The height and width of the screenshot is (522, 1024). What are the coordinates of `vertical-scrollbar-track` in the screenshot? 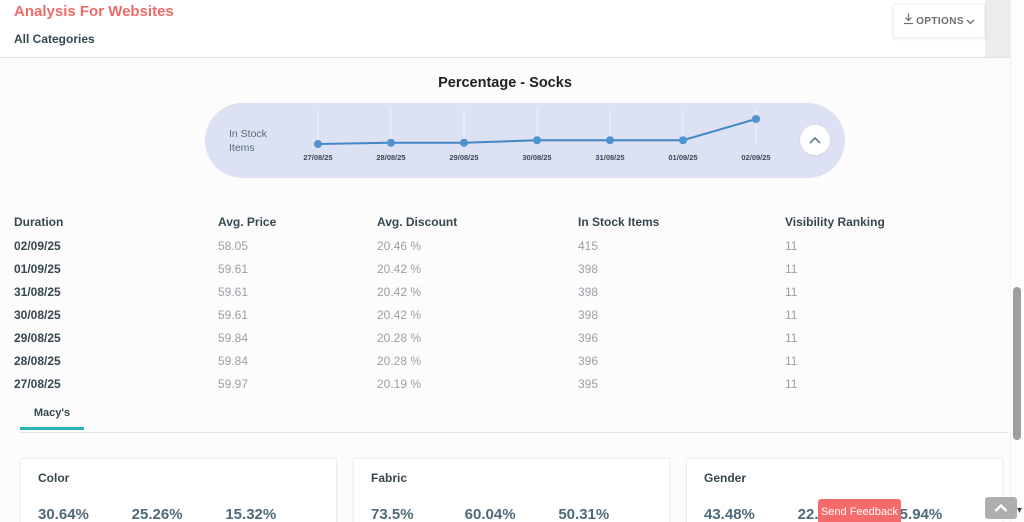 It's located at (1017, 261).